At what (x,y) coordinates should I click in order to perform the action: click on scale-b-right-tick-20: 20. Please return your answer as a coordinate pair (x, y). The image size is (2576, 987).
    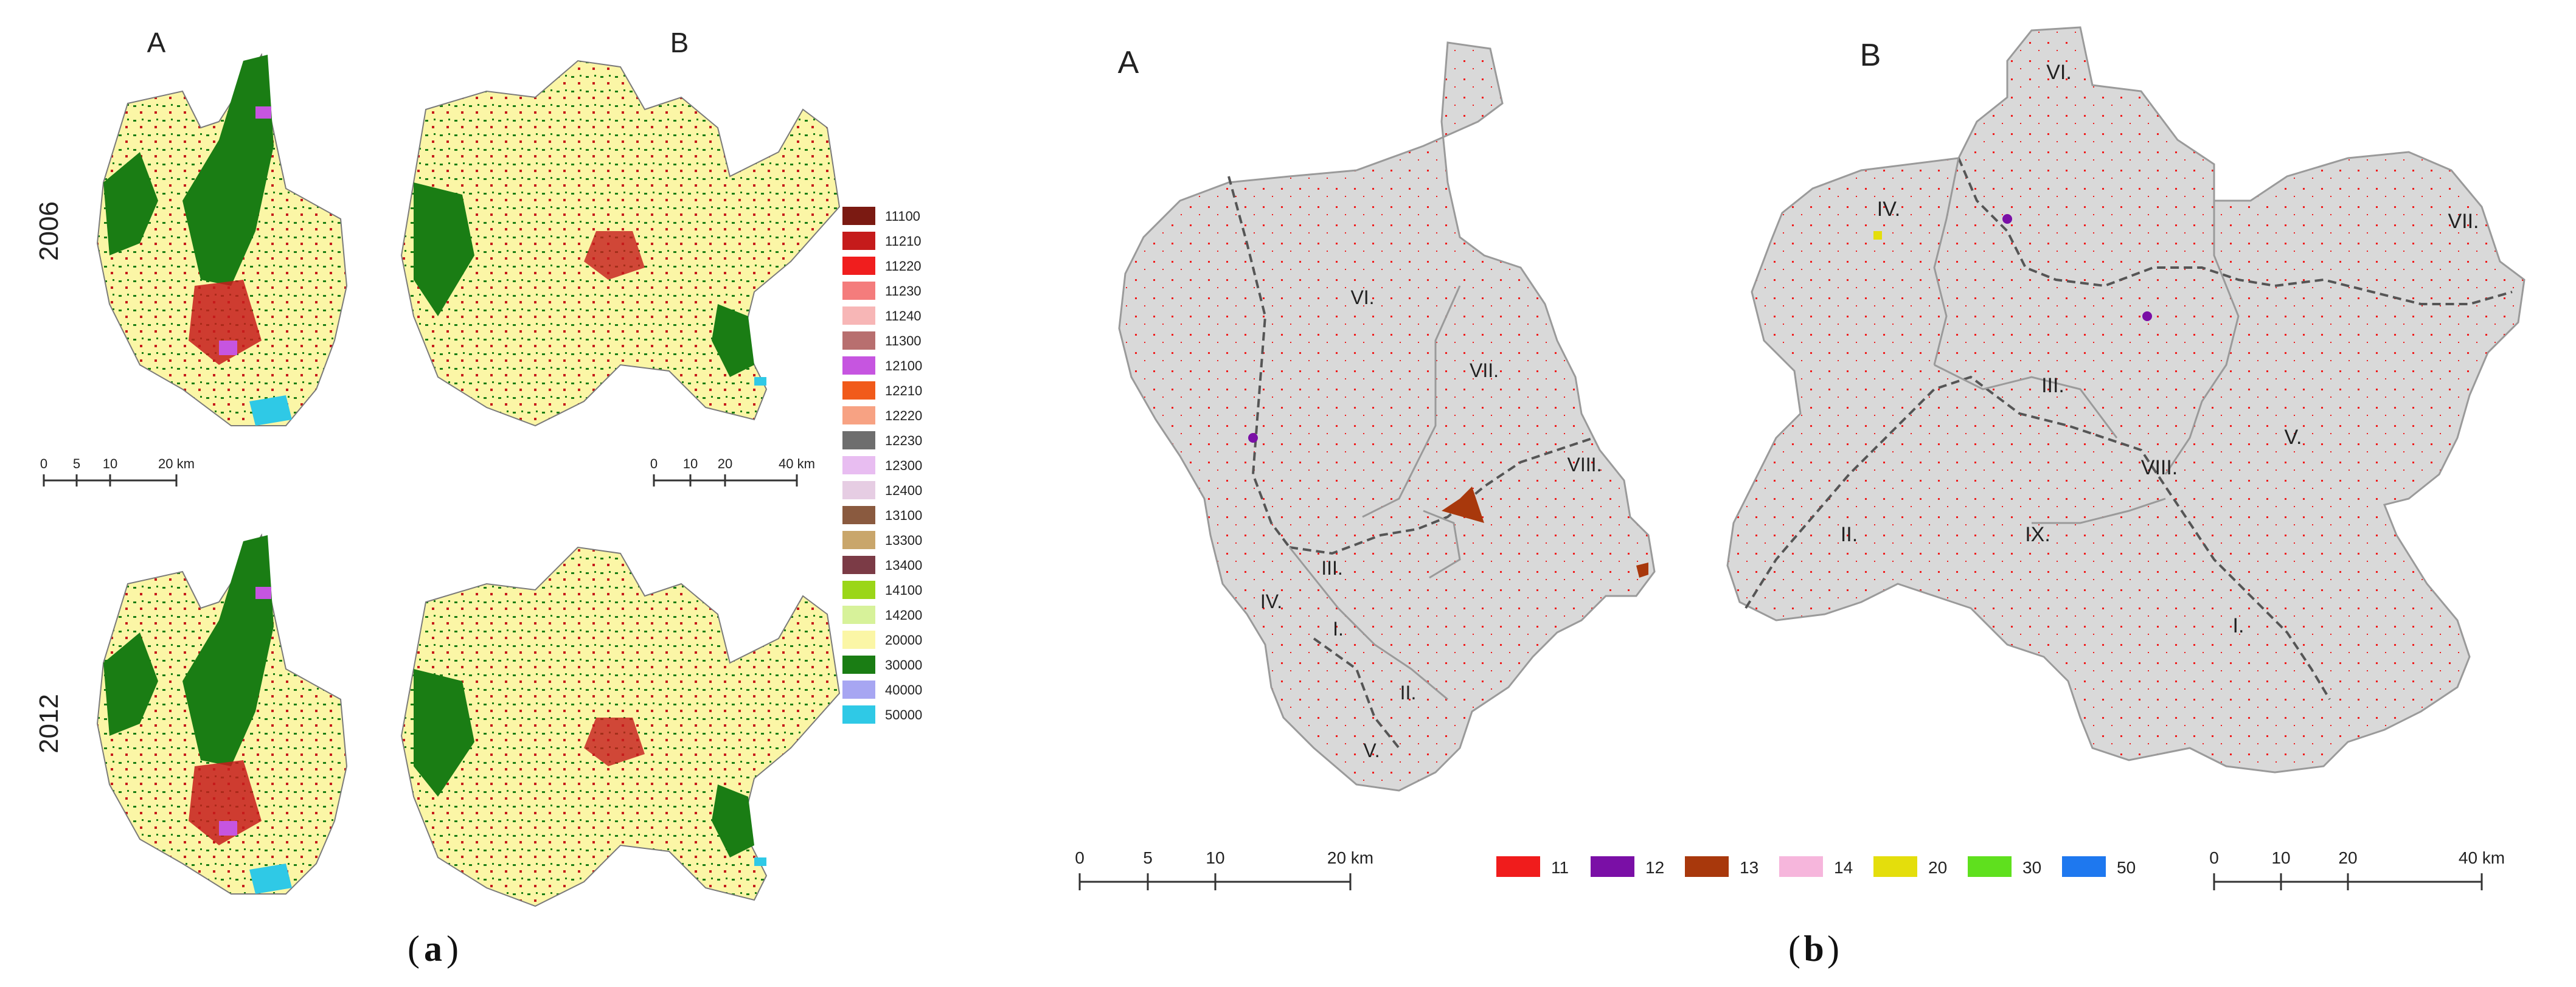
    Looking at the image, I should click on (2347, 858).